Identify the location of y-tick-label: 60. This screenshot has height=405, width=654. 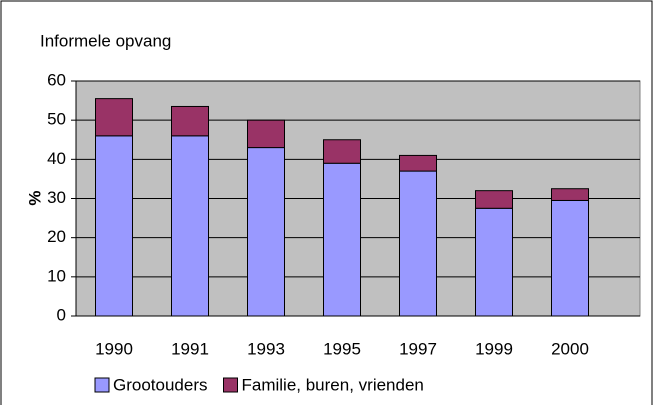
(56, 79).